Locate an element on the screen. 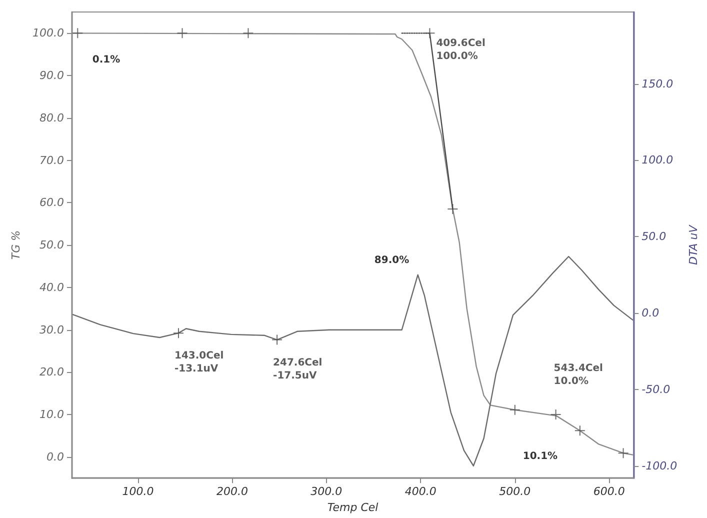  annotation: 0.1% is located at coordinates (106, 60).